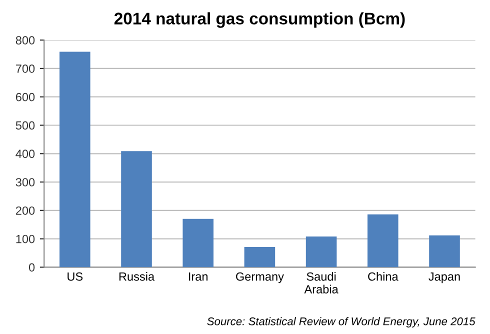 The height and width of the screenshot is (334, 490). Describe the element at coordinates (383, 276) in the screenshot. I see `x-tick-label: China` at that location.